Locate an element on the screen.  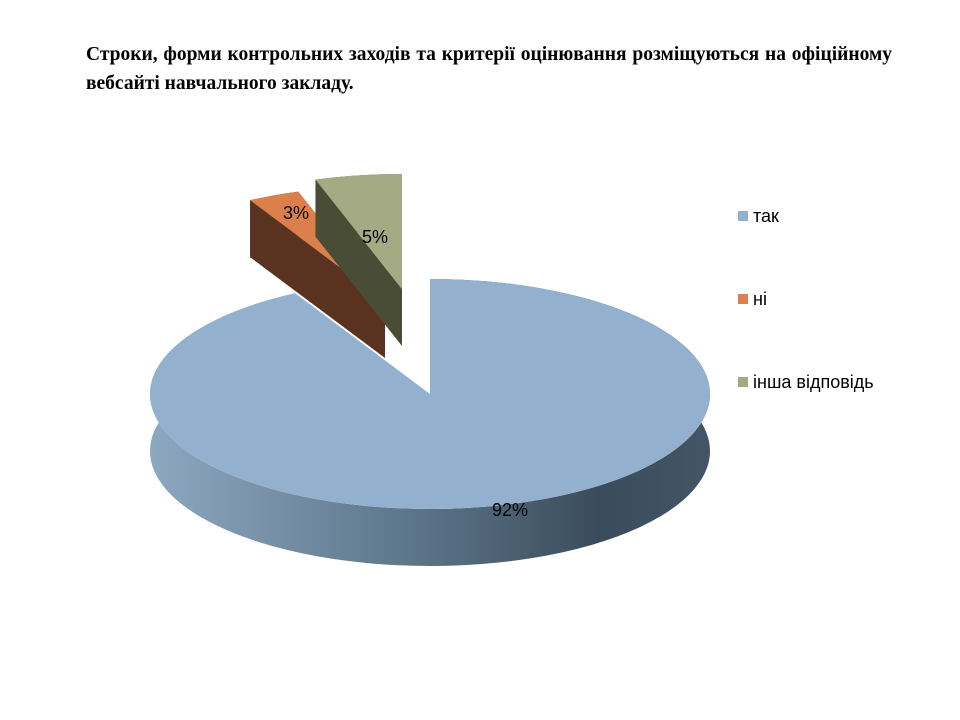
chart-legend: так ні інша відповідь is located at coordinates (806, 327).